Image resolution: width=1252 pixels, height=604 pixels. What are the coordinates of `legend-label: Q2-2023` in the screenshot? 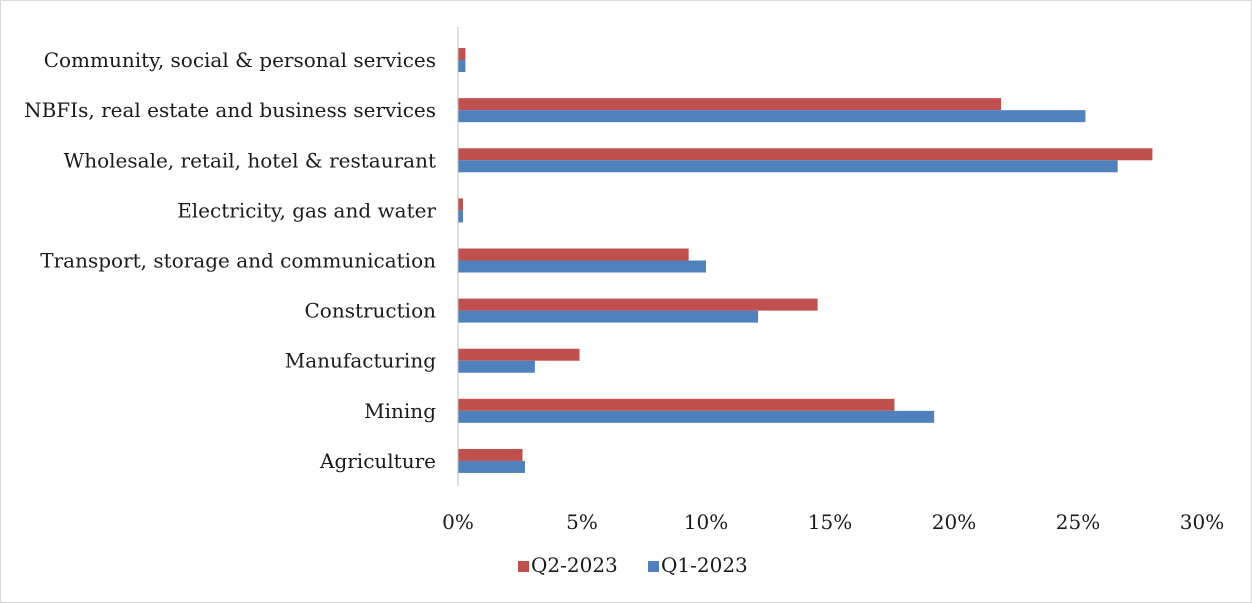 It's located at (574, 565).